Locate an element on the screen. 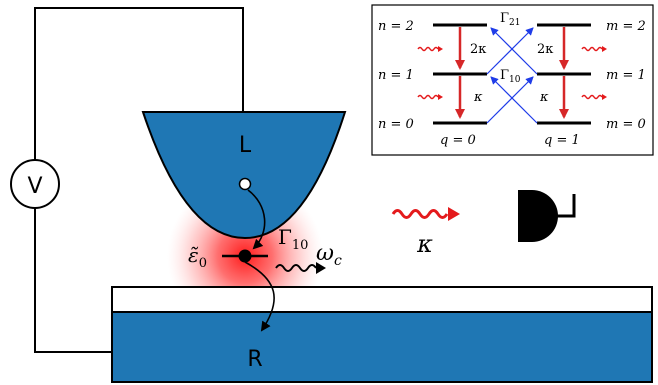 The height and width of the screenshot is (385, 658). rate-label-left-lower: κ is located at coordinates (478, 97).